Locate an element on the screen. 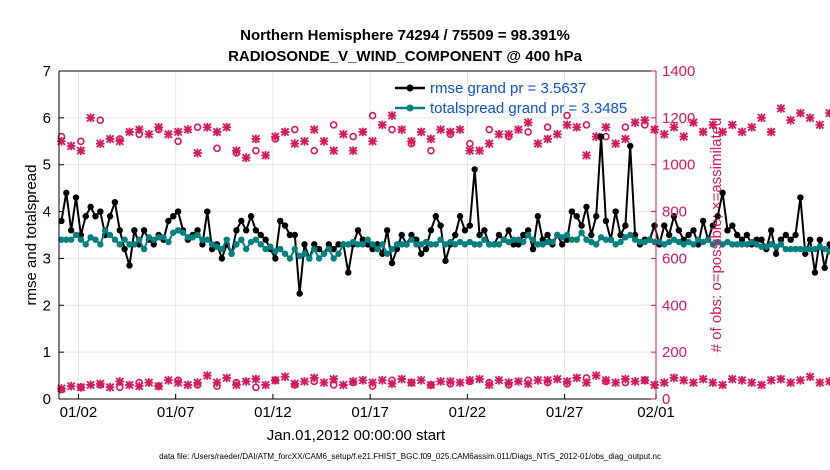  y-tick-label-left: 4 is located at coordinates (47, 212).